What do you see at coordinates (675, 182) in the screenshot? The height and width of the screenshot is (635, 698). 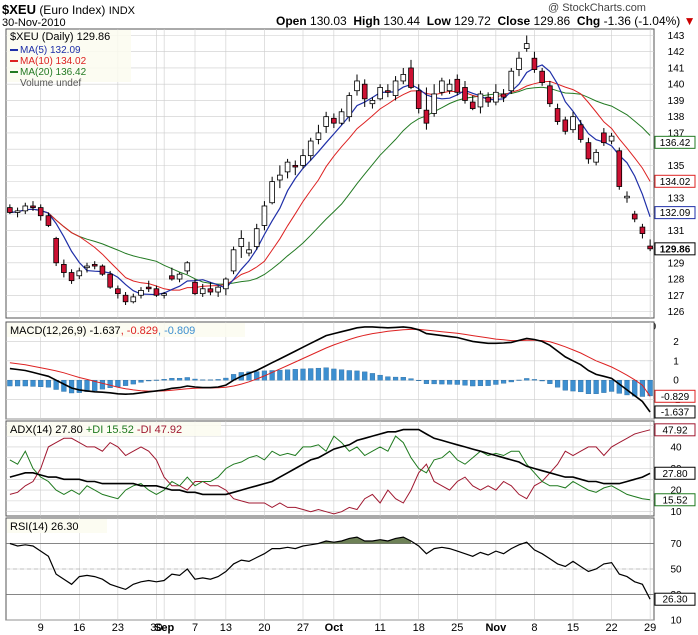 I see `price-tag-ma10: 134.02` at bounding box center [675, 182].